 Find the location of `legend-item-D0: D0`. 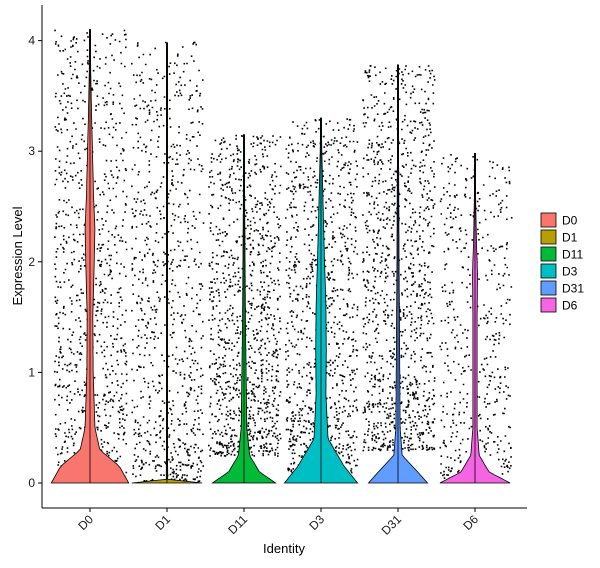

legend-item-D0: D0 is located at coordinates (559, 220).